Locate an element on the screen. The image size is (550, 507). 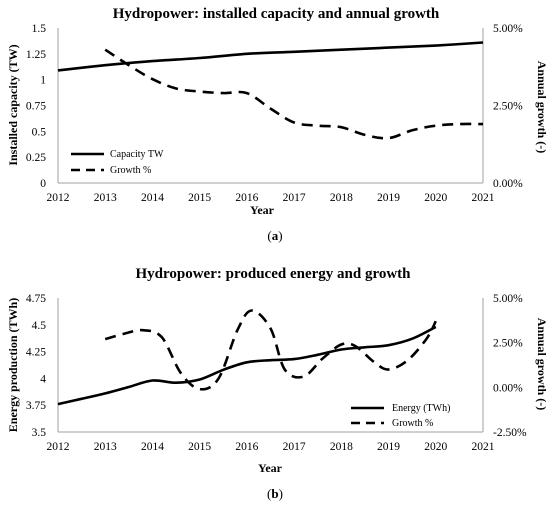
chart-b-ytick-label: 4.5 is located at coordinates (39, 326).